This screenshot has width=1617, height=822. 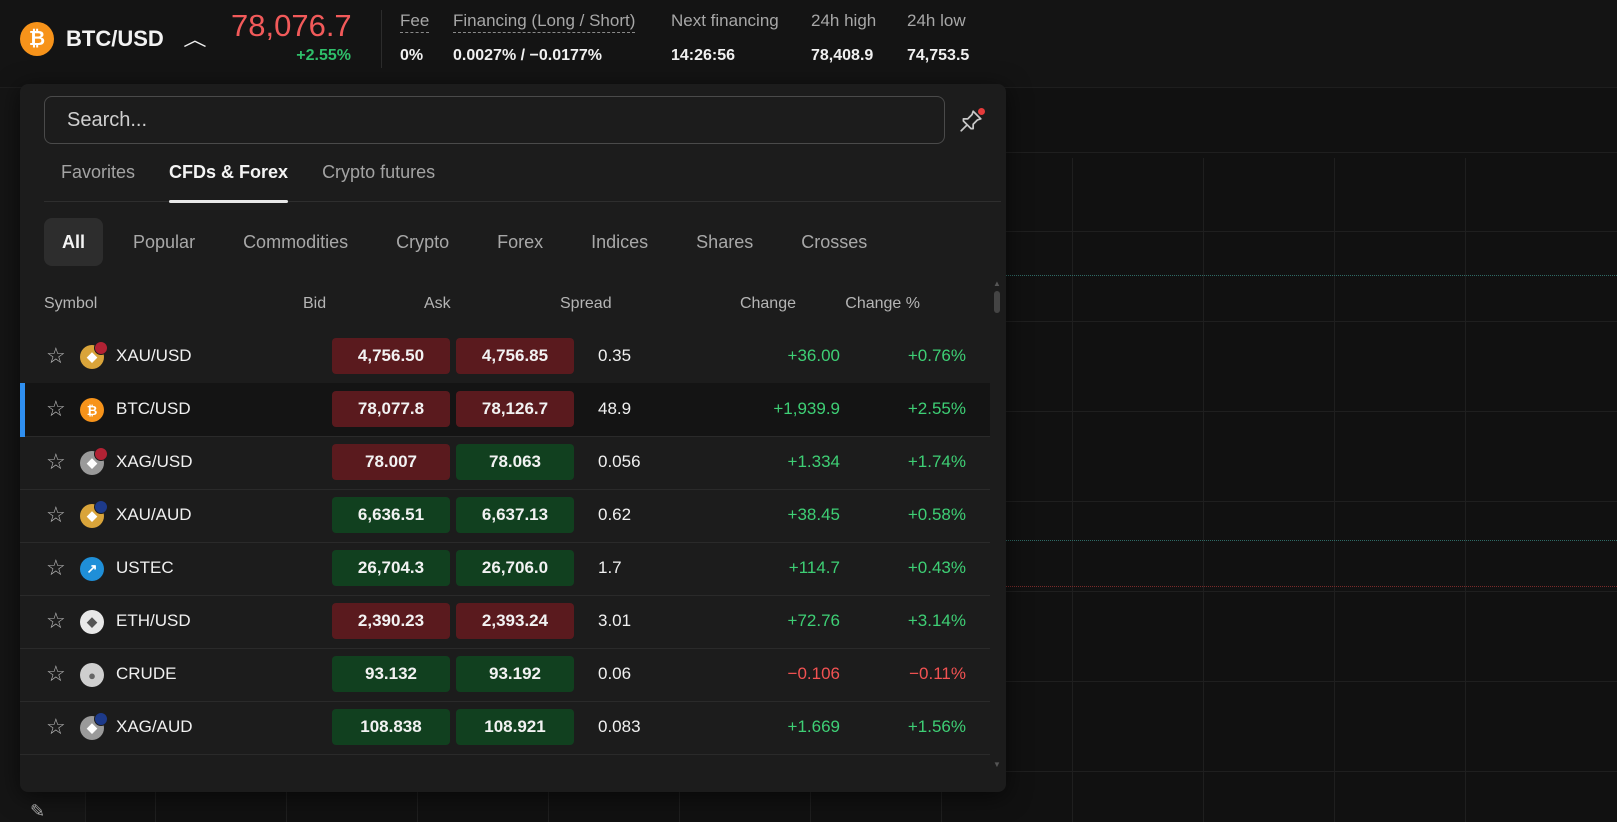 What do you see at coordinates (145, 567) in the screenshot?
I see `row-symbol: USTEC` at bounding box center [145, 567].